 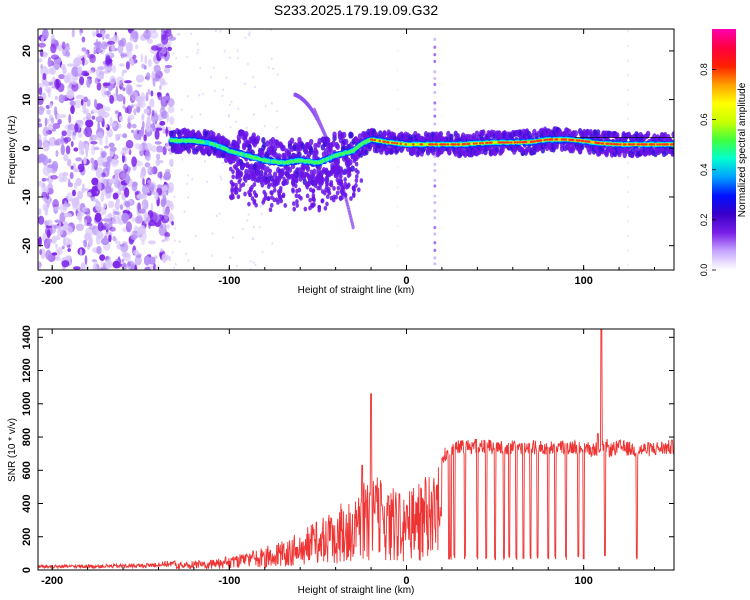 I want to click on snr-y-label: SNR (10 * v/v), so click(x=12, y=450).